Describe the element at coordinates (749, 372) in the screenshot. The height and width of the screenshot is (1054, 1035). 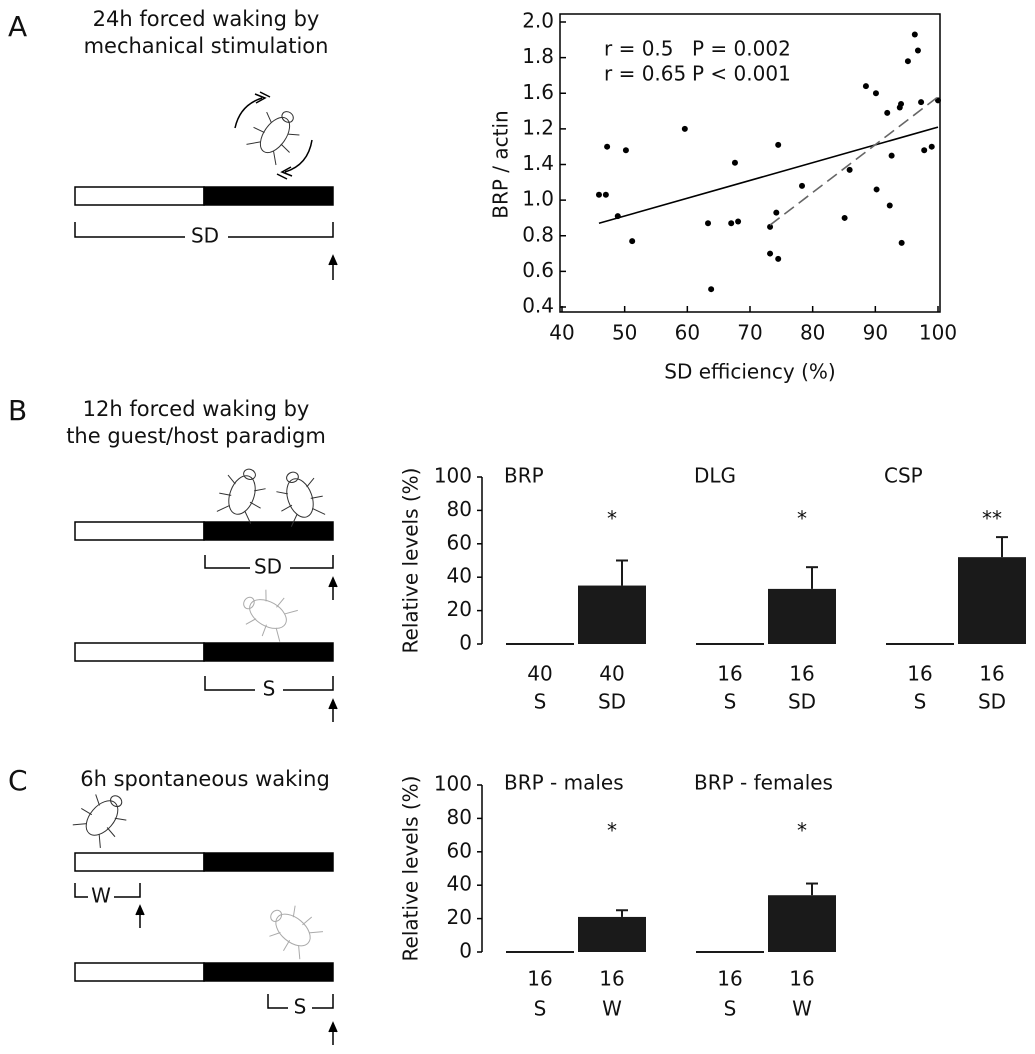
I see `x-axis-label: SD efficiency (%)` at that location.